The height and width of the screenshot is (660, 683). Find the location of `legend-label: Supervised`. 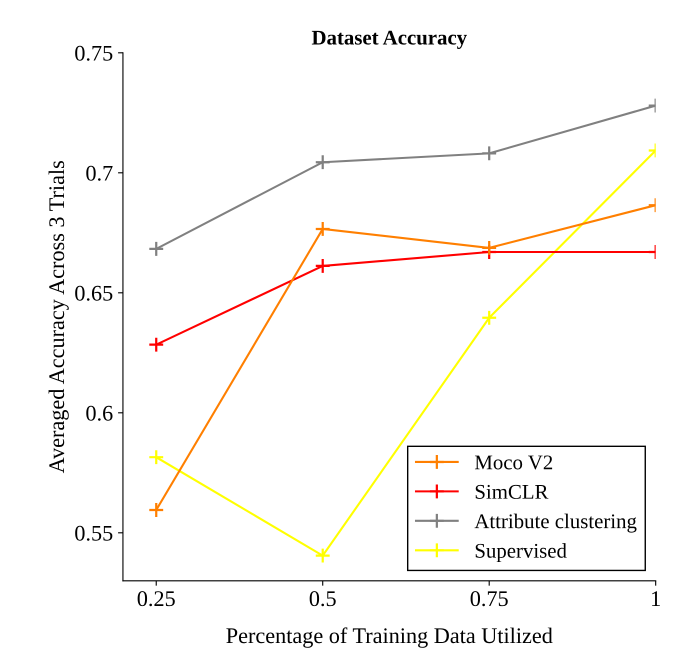

legend-label: Supervised is located at coordinates (521, 552).